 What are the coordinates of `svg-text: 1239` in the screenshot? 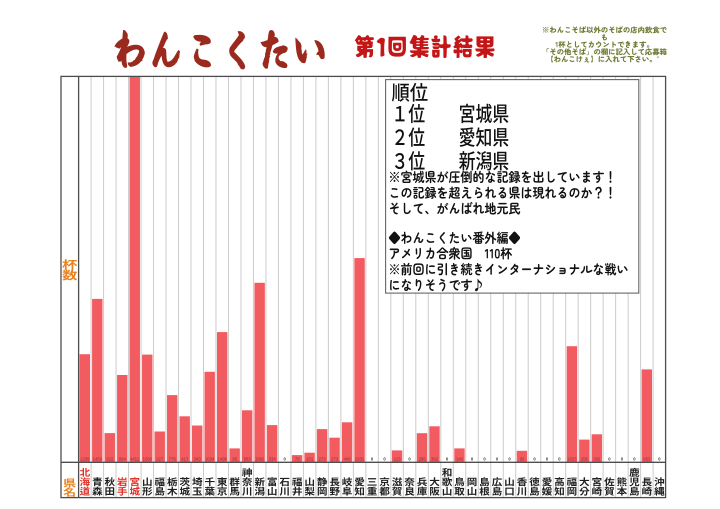 It's located at (85, 459).